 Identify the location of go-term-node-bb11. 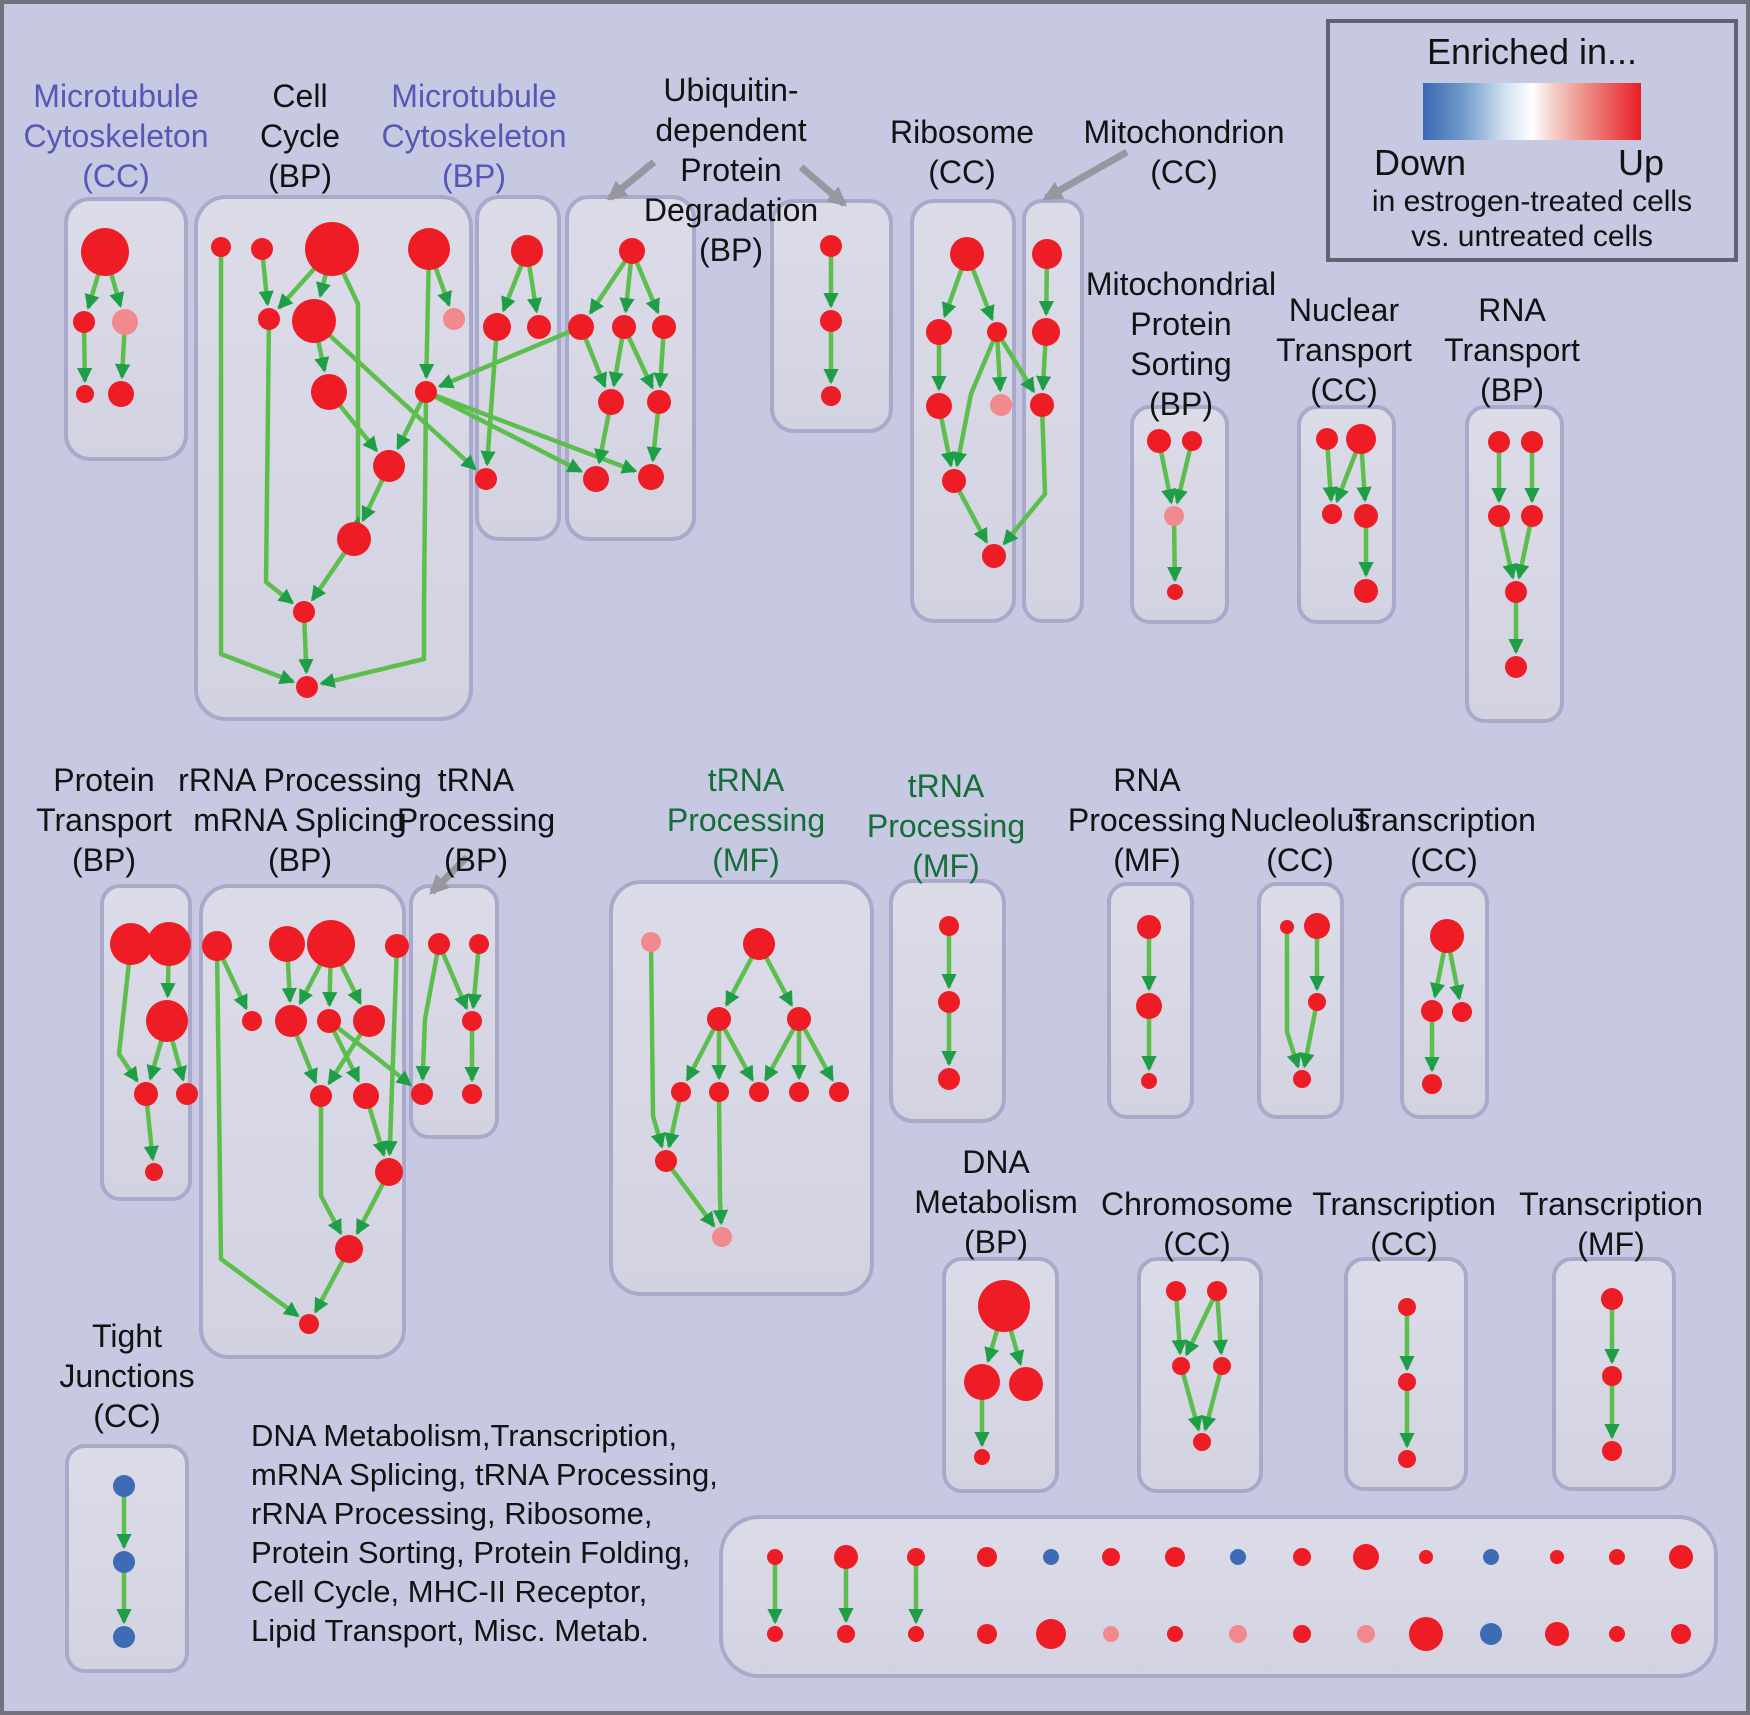
(1426, 1634).